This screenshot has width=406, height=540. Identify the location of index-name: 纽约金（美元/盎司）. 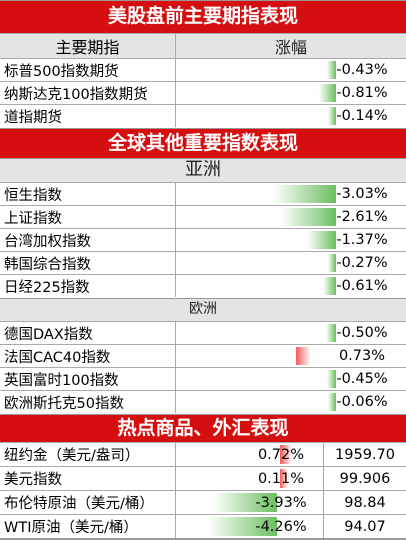
(88, 454).